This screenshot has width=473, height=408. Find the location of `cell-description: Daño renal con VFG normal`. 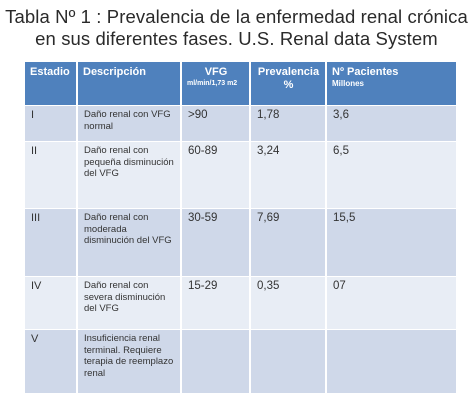

cell-description: Daño renal con VFG normal is located at coordinates (129, 123).